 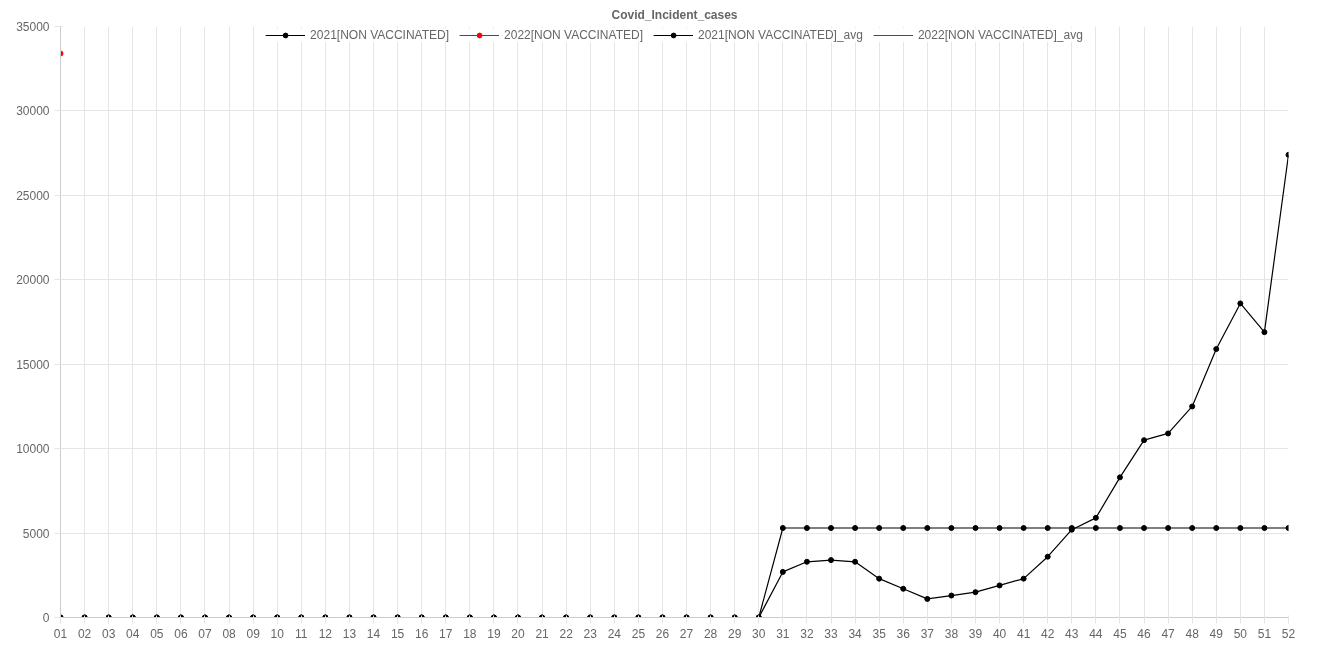 I want to click on x-tick-label: 12, so click(x=325, y=633).